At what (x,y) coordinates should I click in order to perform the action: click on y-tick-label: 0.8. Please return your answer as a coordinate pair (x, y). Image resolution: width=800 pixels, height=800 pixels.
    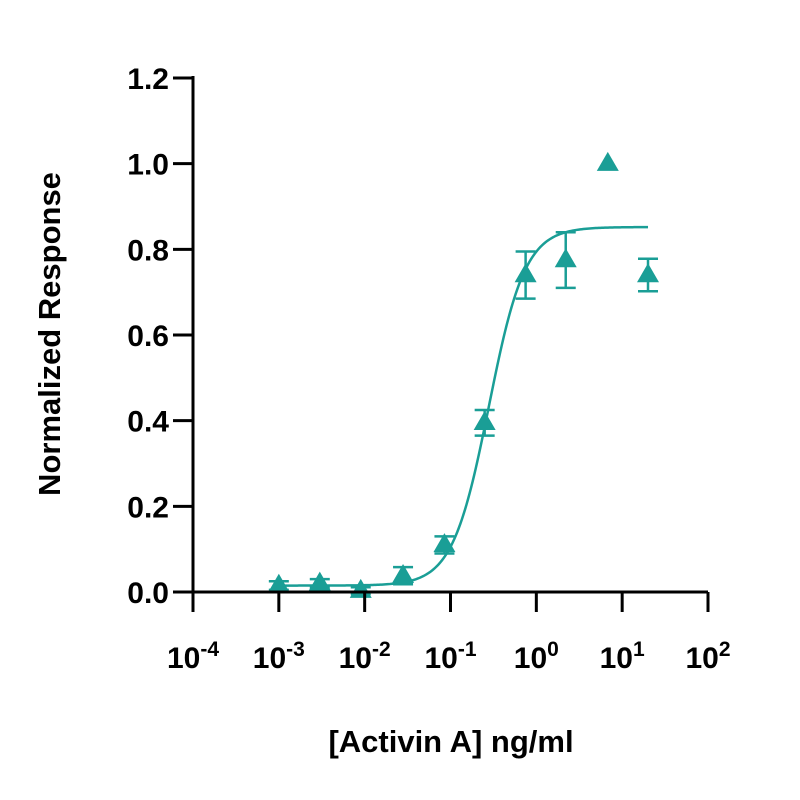
    Looking at the image, I should click on (148, 250).